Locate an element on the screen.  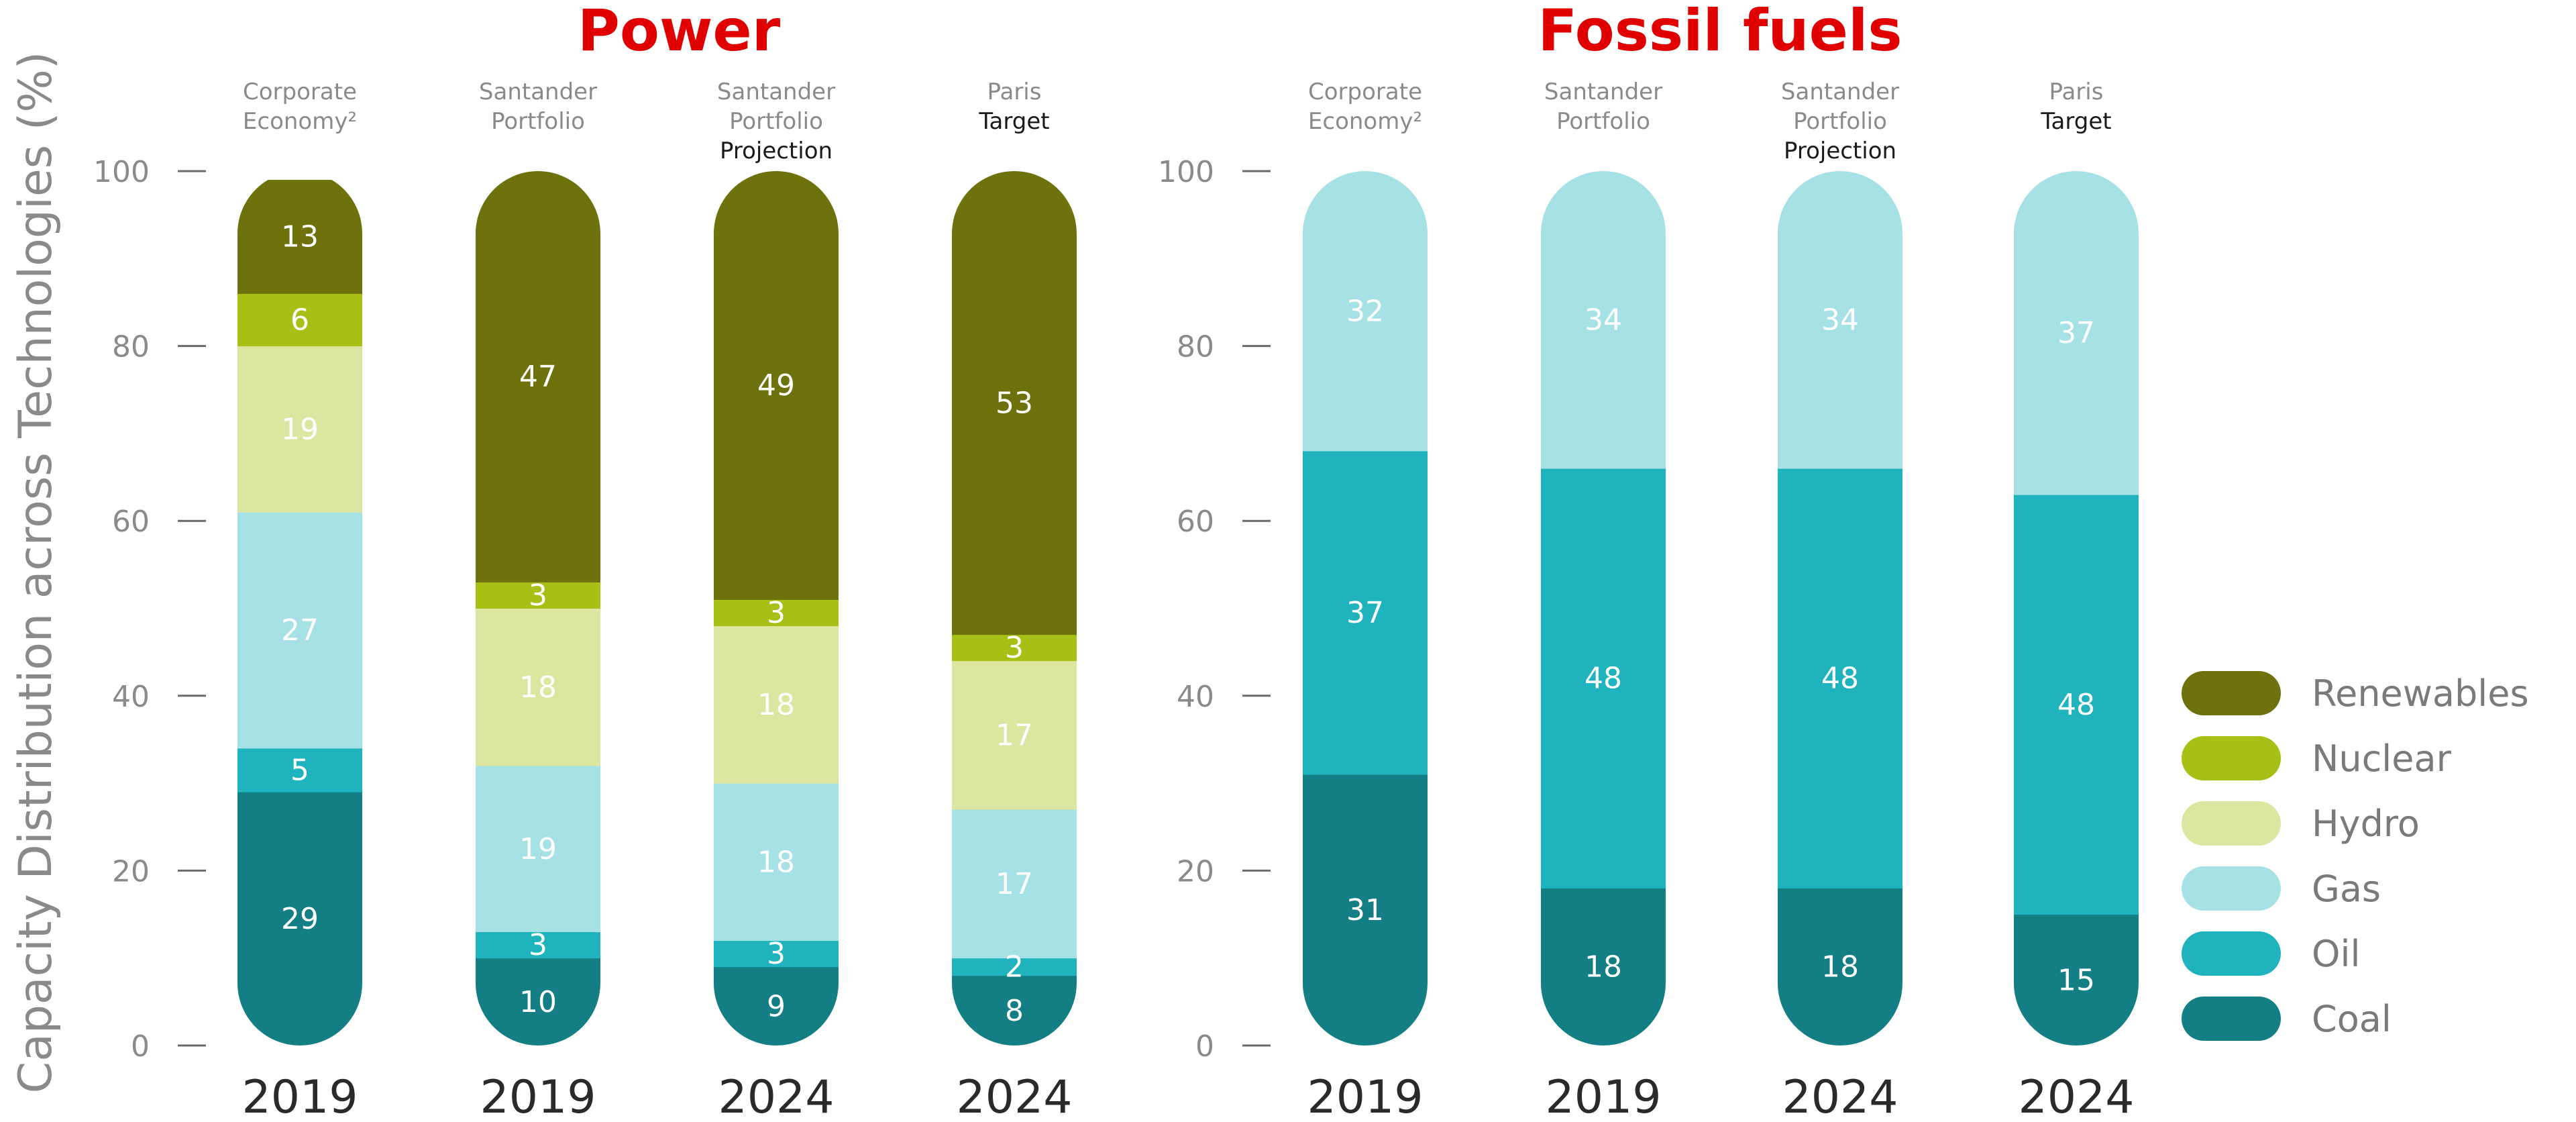
data-label: 5 is located at coordinates (299, 771).